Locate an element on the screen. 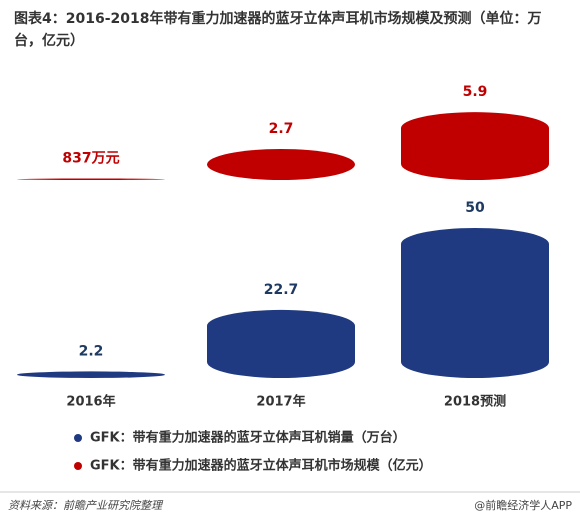 Image resolution: width=580 pixels, height=522 pixels. legend-label: GFK：带有重力加速器的蓝牙立体声耳机市场规模（亿元） is located at coordinates (261, 466).